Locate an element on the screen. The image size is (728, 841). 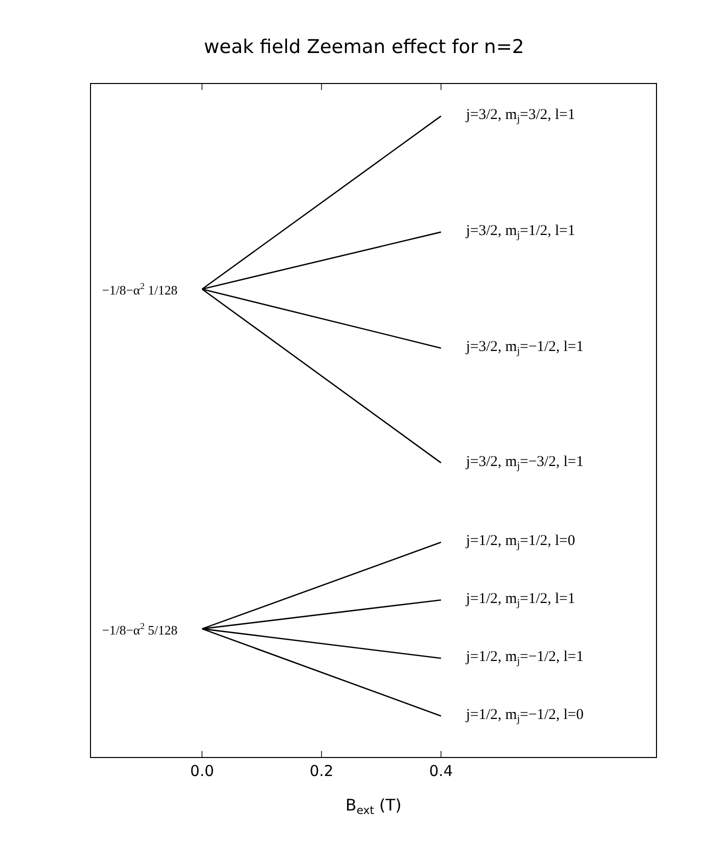
chart-title: weak field Zeeman effect for n=2 is located at coordinates (364, 47).